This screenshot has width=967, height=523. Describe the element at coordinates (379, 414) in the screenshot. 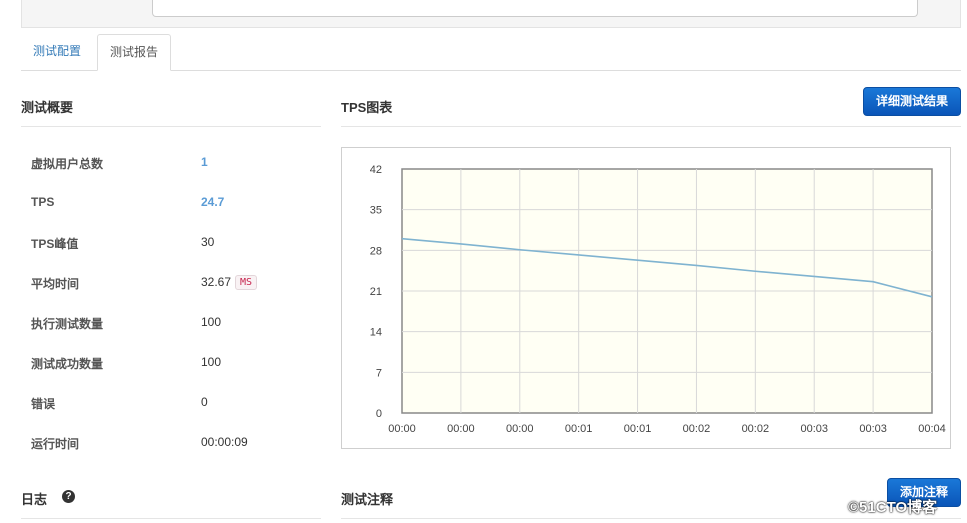

I see `y-tick-label: 0` at that location.